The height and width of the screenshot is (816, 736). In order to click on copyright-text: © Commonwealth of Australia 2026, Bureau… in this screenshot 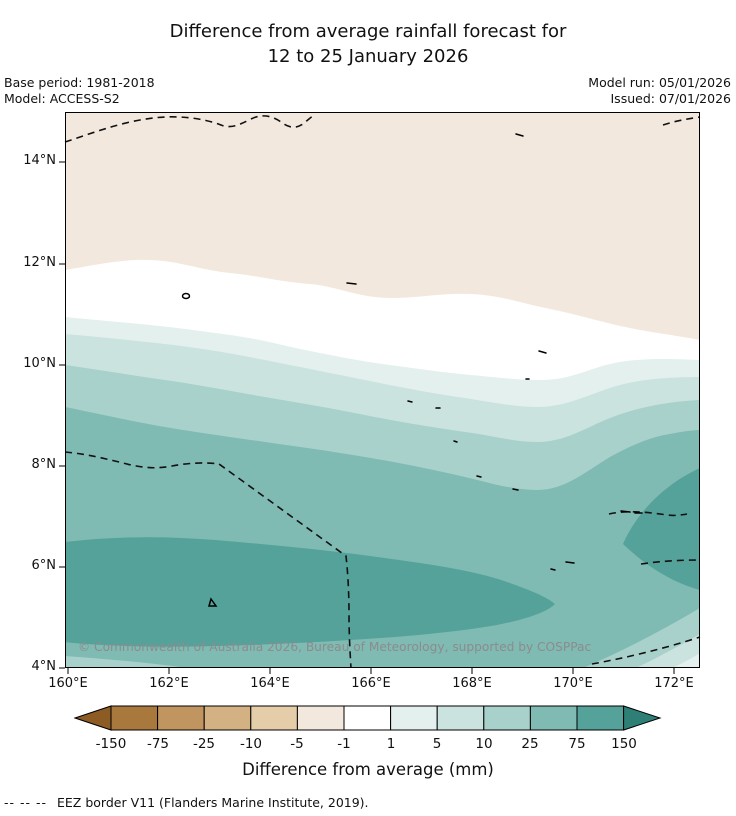, I will do `click(335, 647)`.